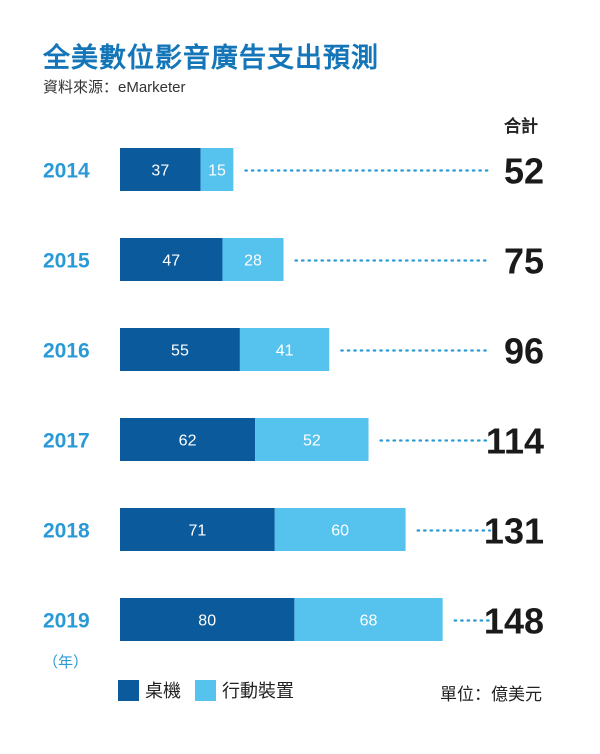  Describe the element at coordinates (524, 351) in the screenshot. I see `total-value: 96` at that location.